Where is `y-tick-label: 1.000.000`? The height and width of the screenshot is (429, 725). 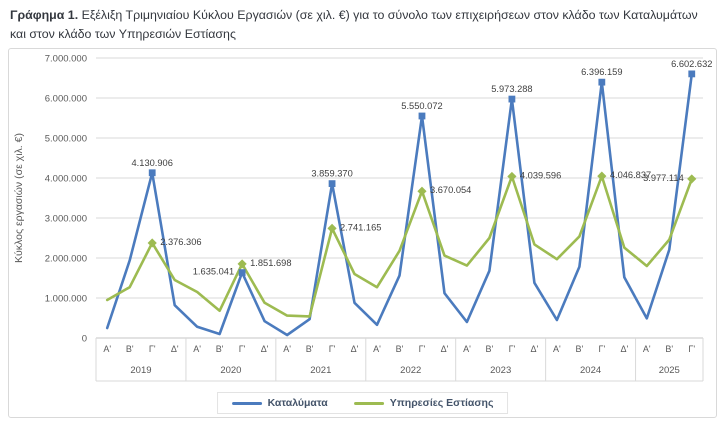
y-tick-label: 1.000.000 is located at coordinates (66, 299).